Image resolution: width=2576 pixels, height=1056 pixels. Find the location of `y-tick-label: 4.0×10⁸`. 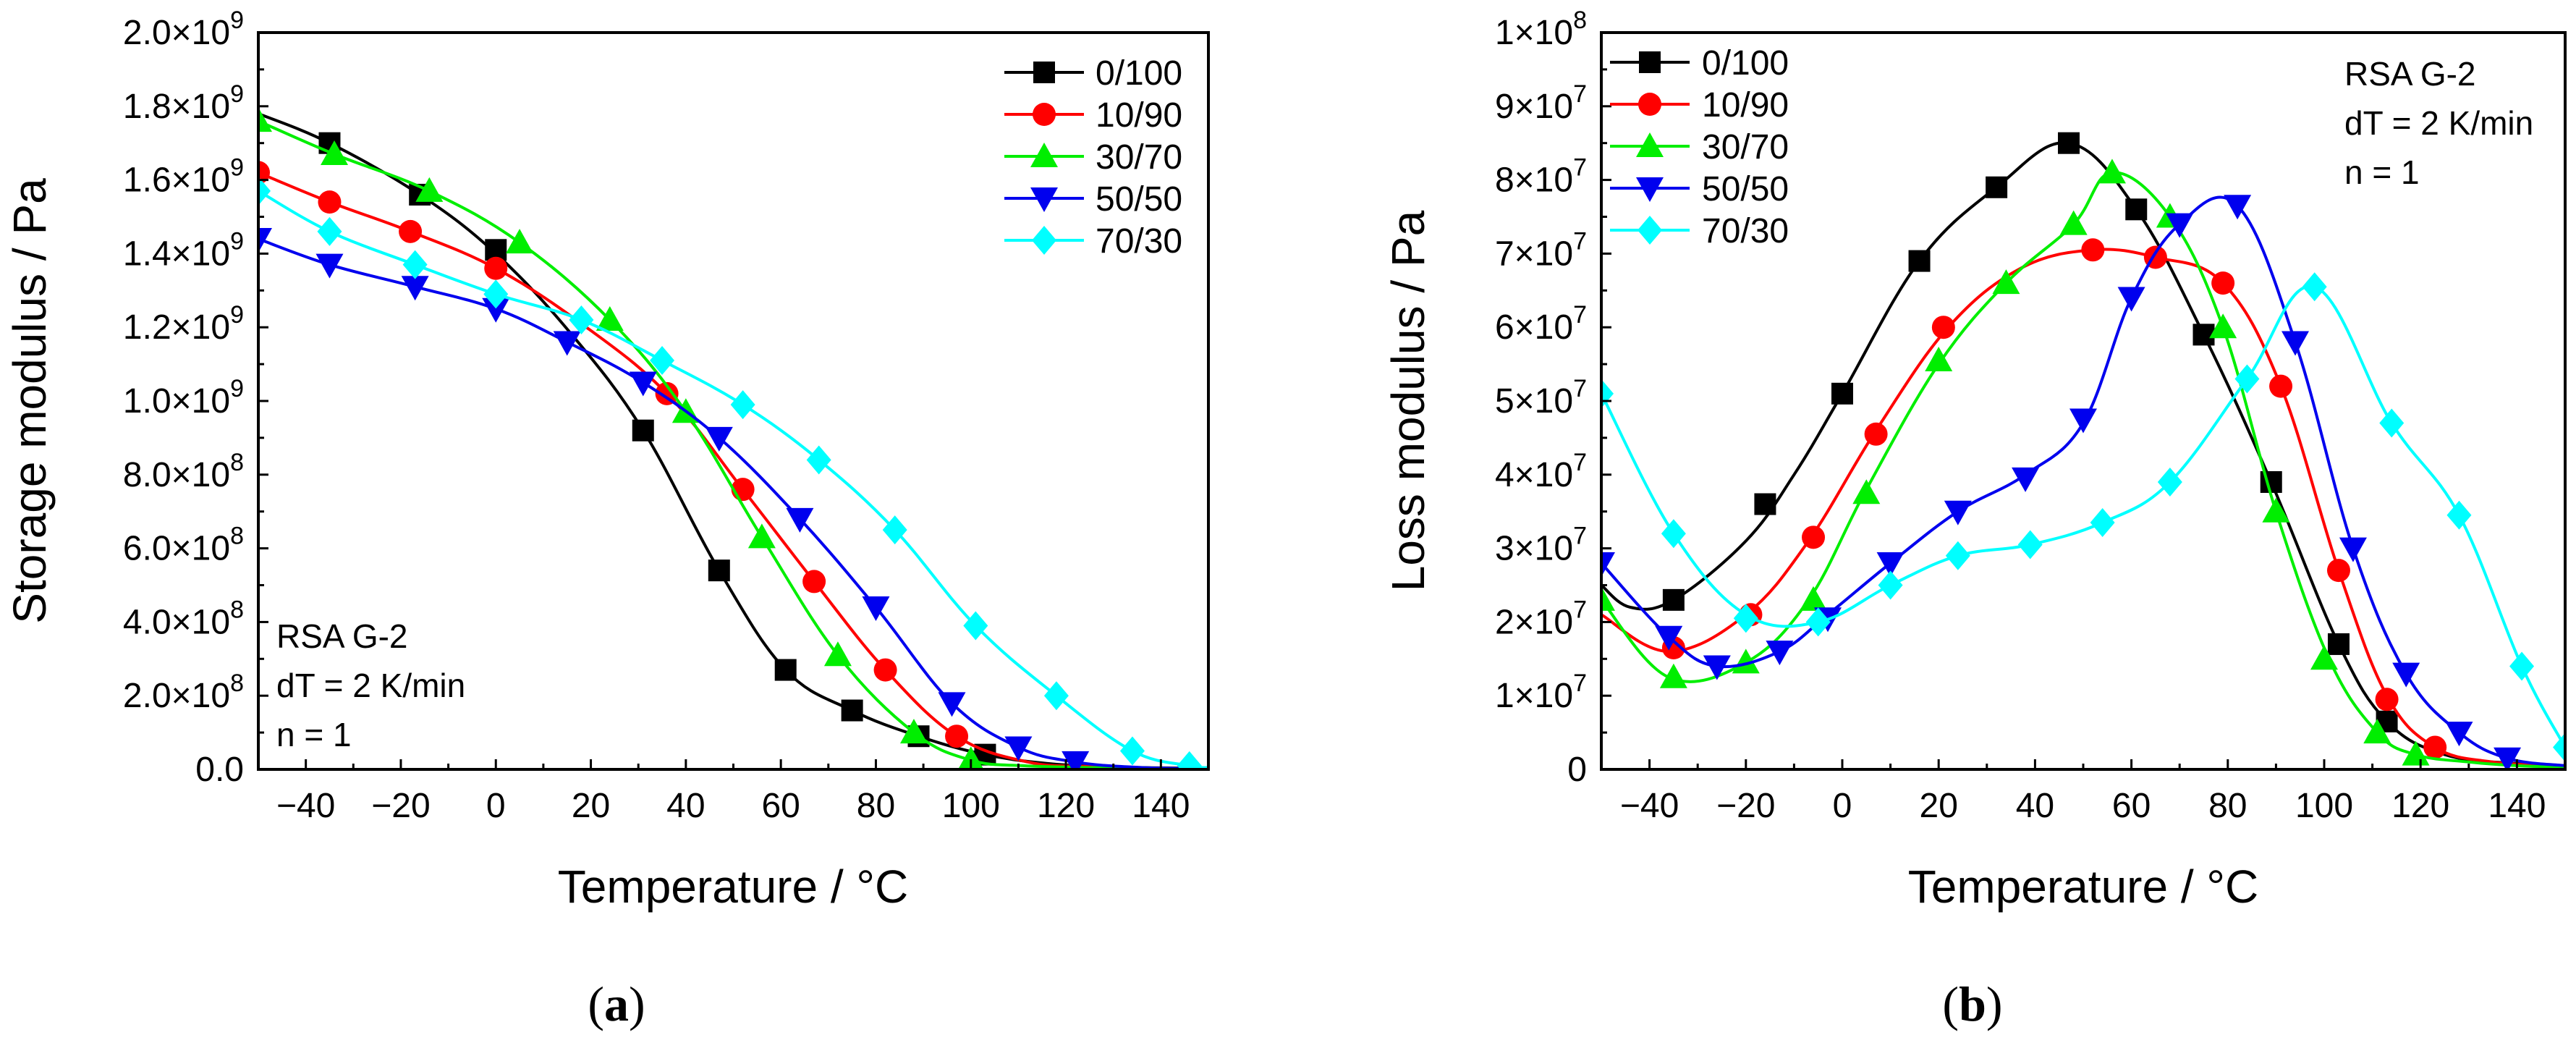

y-tick-label: 4.0×10⁸ is located at coordinates (183, 618).